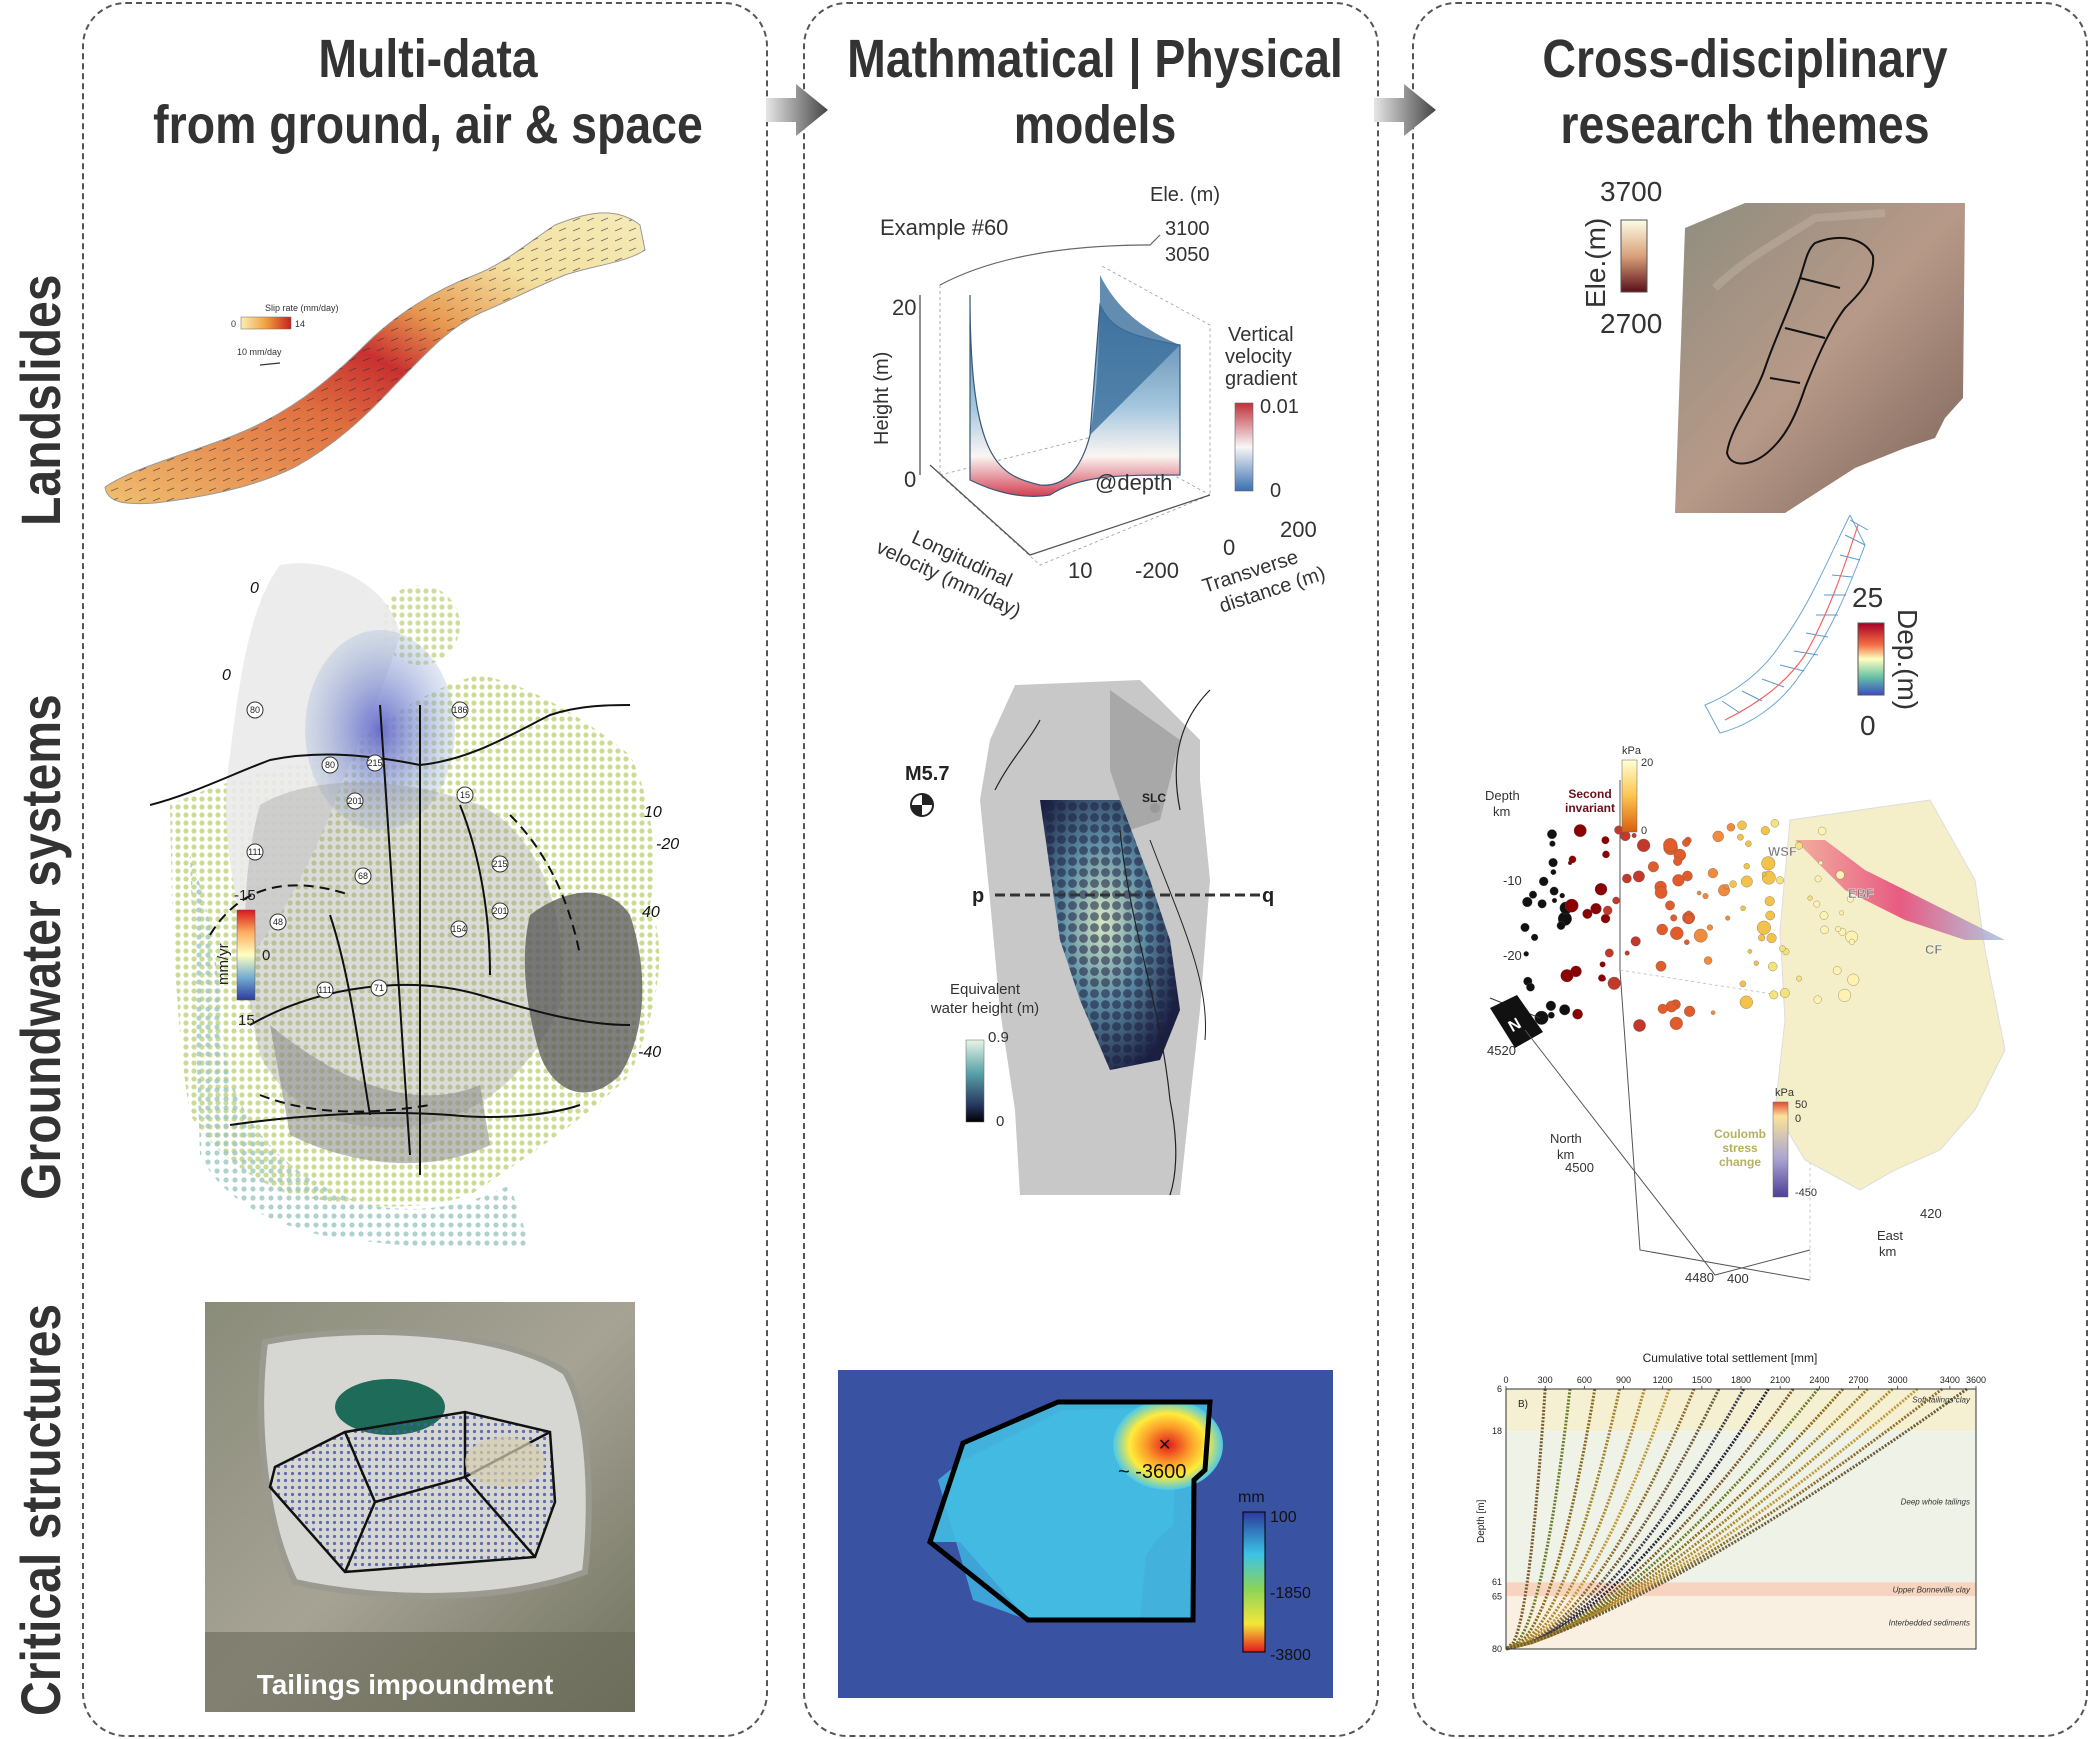  I want to click on row-label-landslides: Landslides, so click(40, 400).